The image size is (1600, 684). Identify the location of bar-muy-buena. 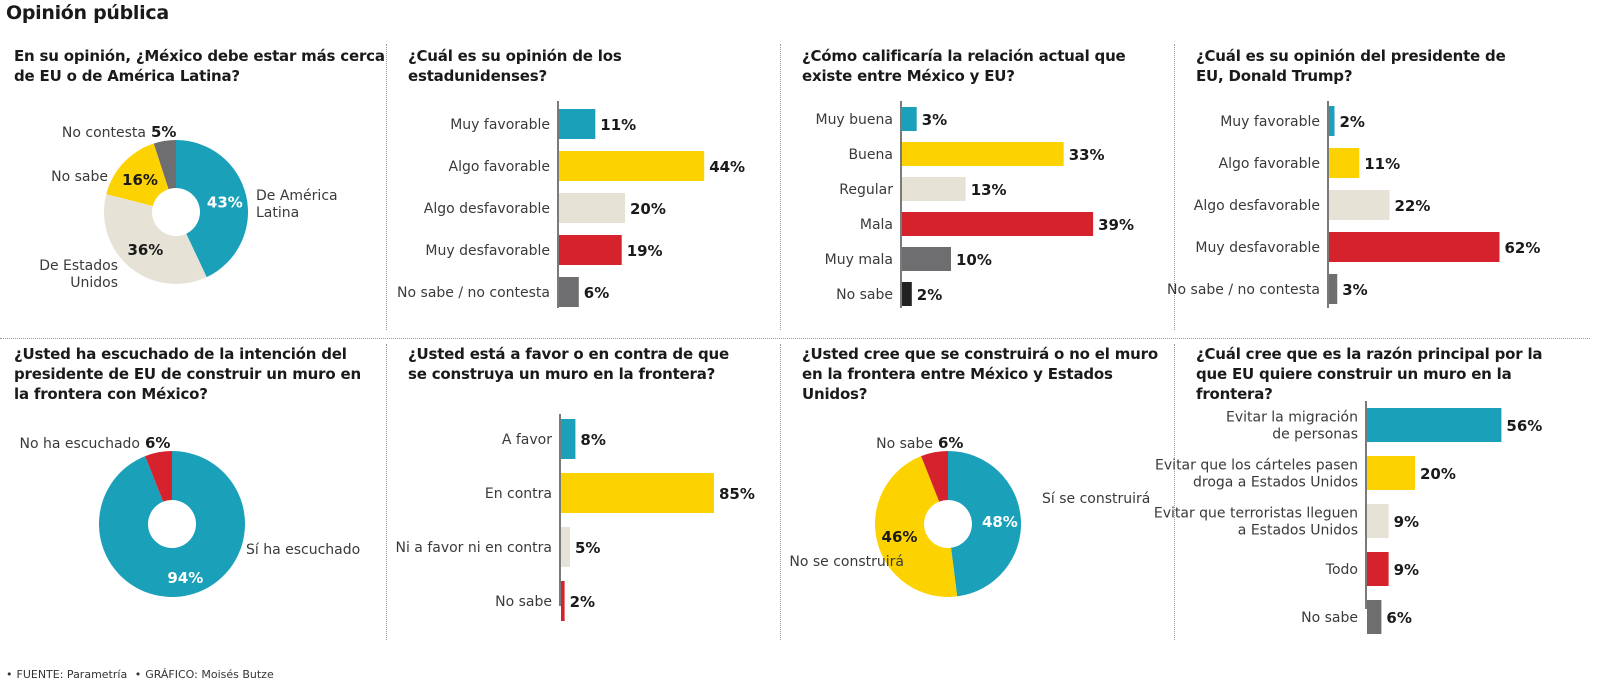
(909, 119).